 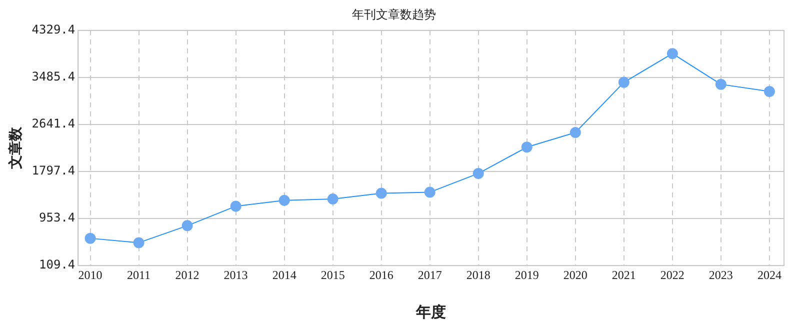 What do you see at coordinates (332, 275) in the screenshot?
I see `x-tick-label: 2015` at bounding box center [332, 275].